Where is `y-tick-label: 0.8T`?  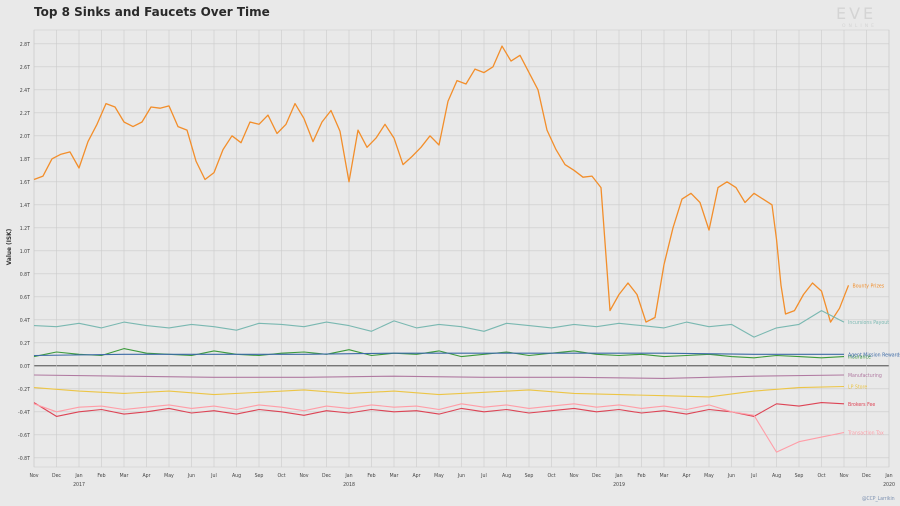 y-tick-label: 0.8T is located at coordinates (25, 275).